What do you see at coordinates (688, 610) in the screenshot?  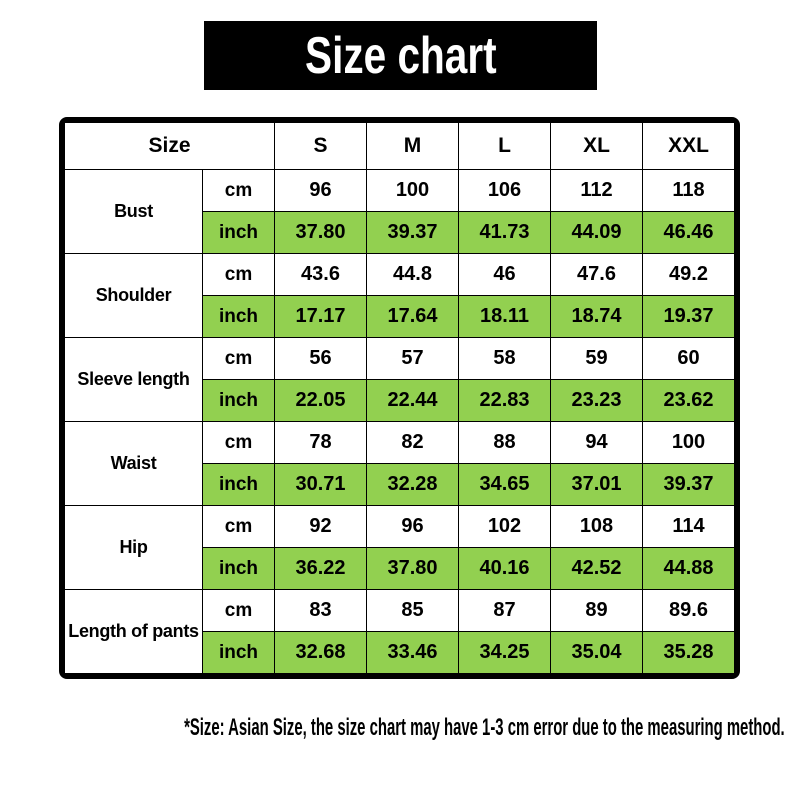 I see `size-value-cell: 89.6` at bounding box center [688, 610].